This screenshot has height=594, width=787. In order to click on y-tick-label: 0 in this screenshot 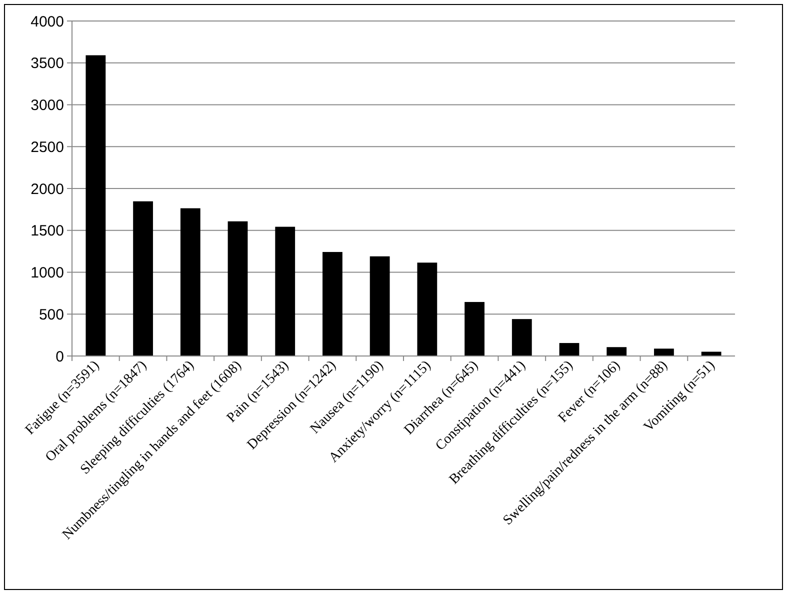, I will do `click(60, 357)`.